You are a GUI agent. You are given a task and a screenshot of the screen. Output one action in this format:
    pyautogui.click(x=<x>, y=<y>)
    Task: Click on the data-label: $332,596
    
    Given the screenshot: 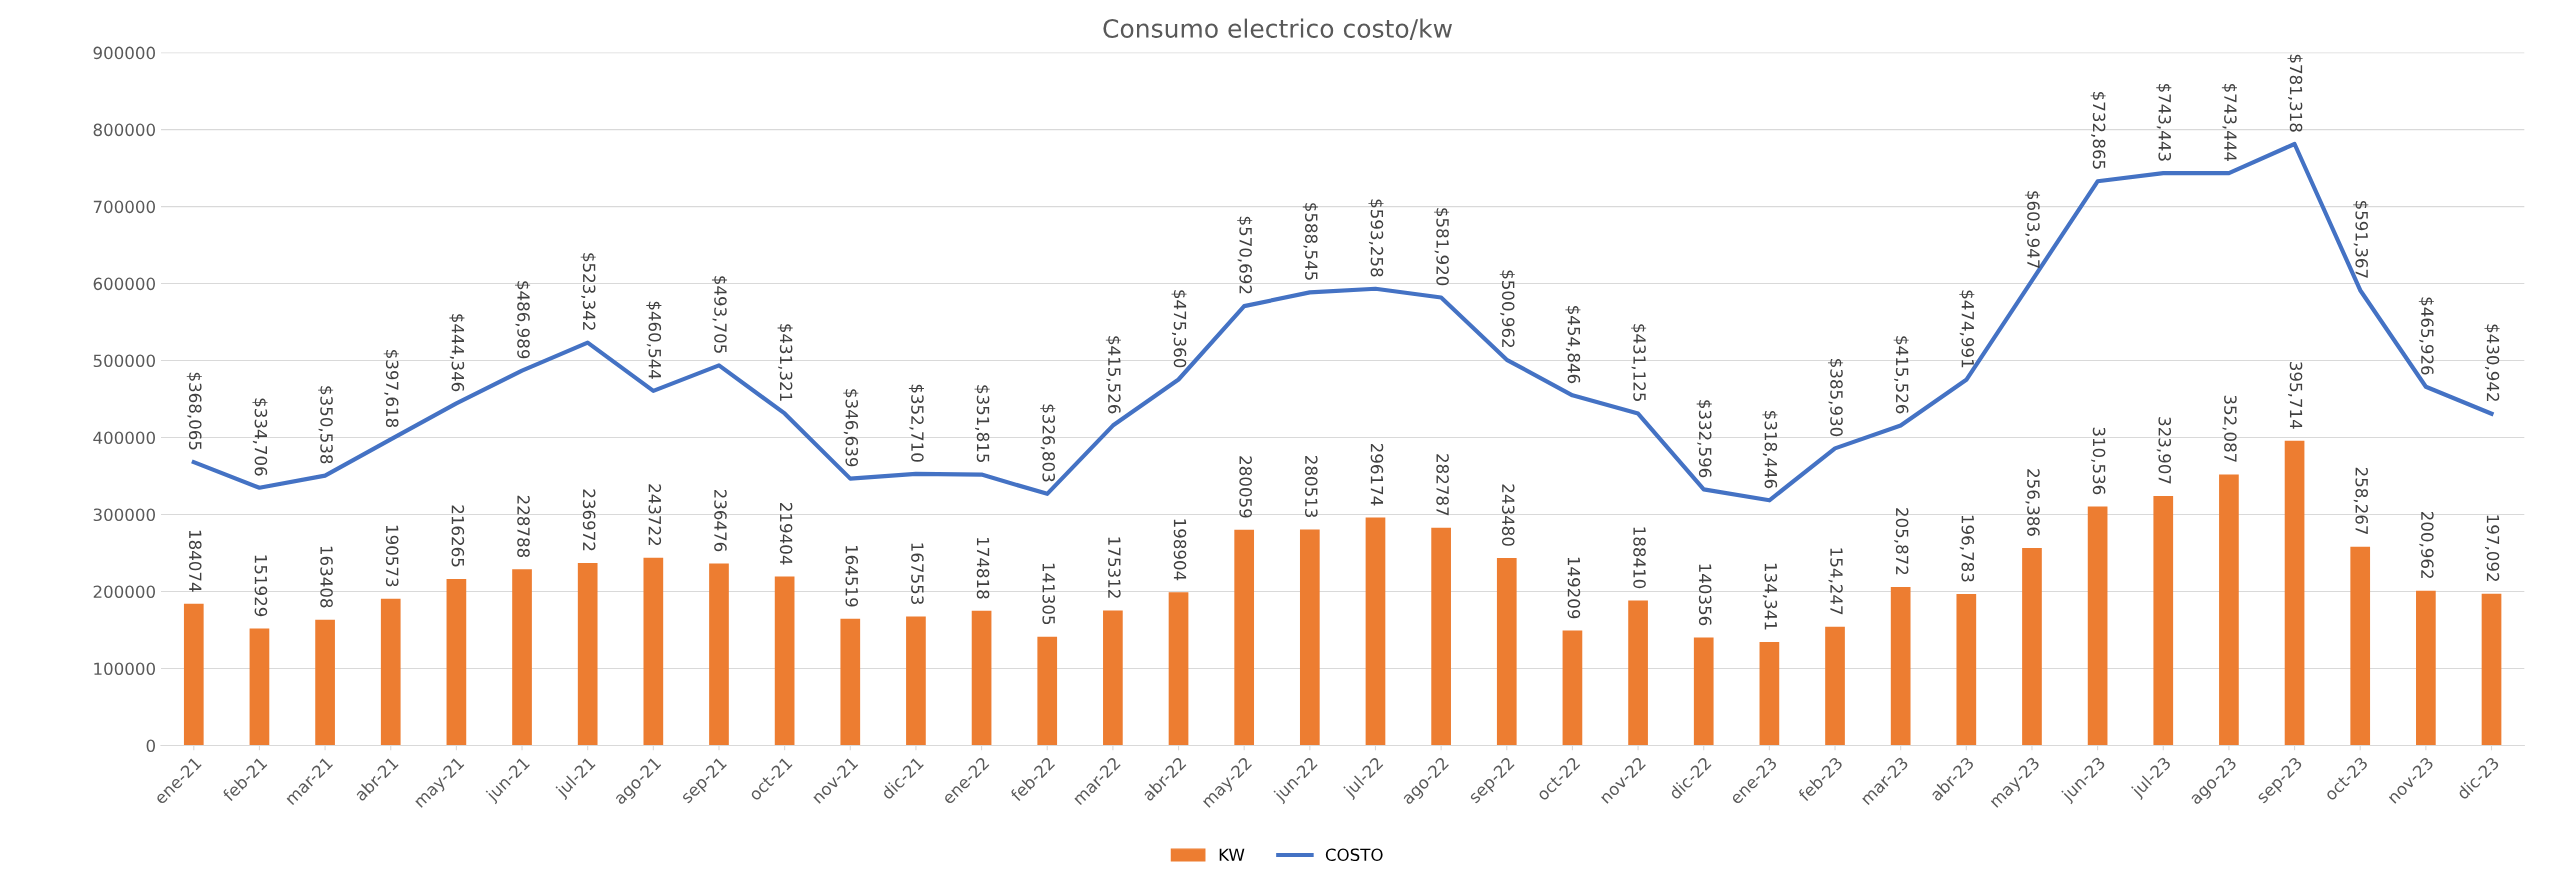 What is the action you would take?
    pyautogui.click(x=1704, y=439)
    